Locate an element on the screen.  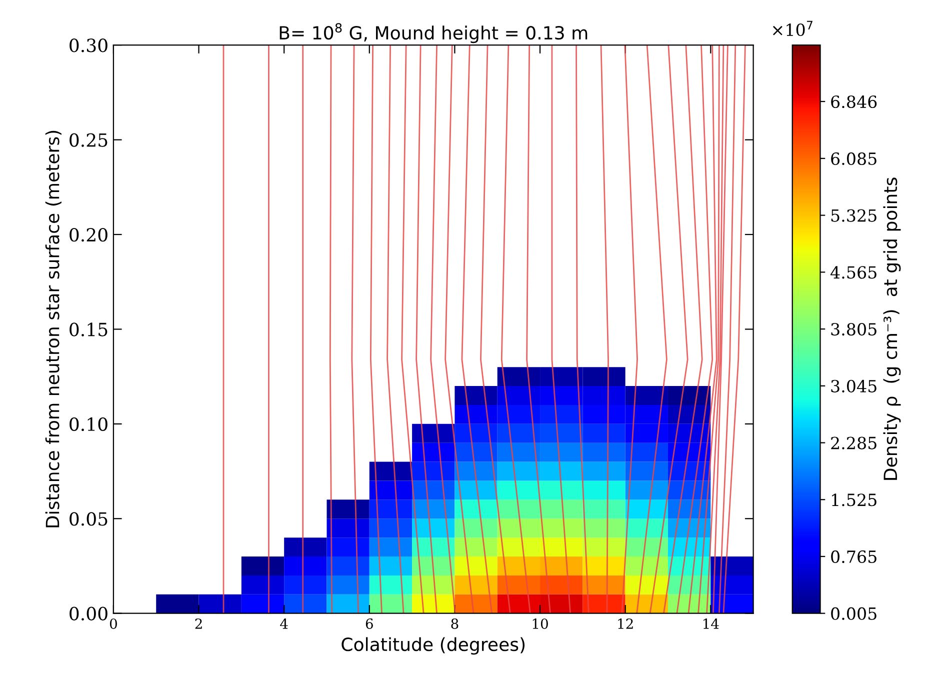
x-tick-label: 14 is located at coordinates (711, 623).